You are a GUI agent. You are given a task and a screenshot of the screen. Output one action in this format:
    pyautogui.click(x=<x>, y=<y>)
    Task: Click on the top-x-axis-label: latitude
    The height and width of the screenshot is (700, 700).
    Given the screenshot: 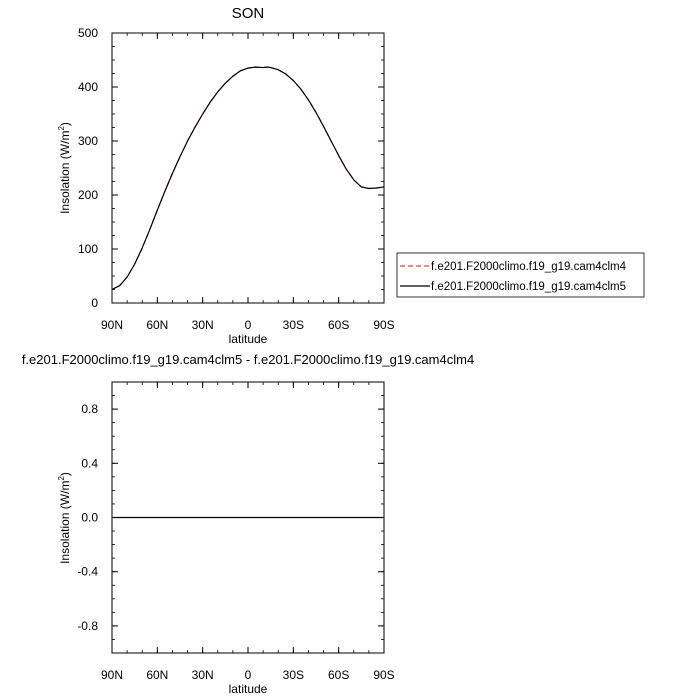 What is the action you would take?
    pyautogui.click(x=248, y=339)
    